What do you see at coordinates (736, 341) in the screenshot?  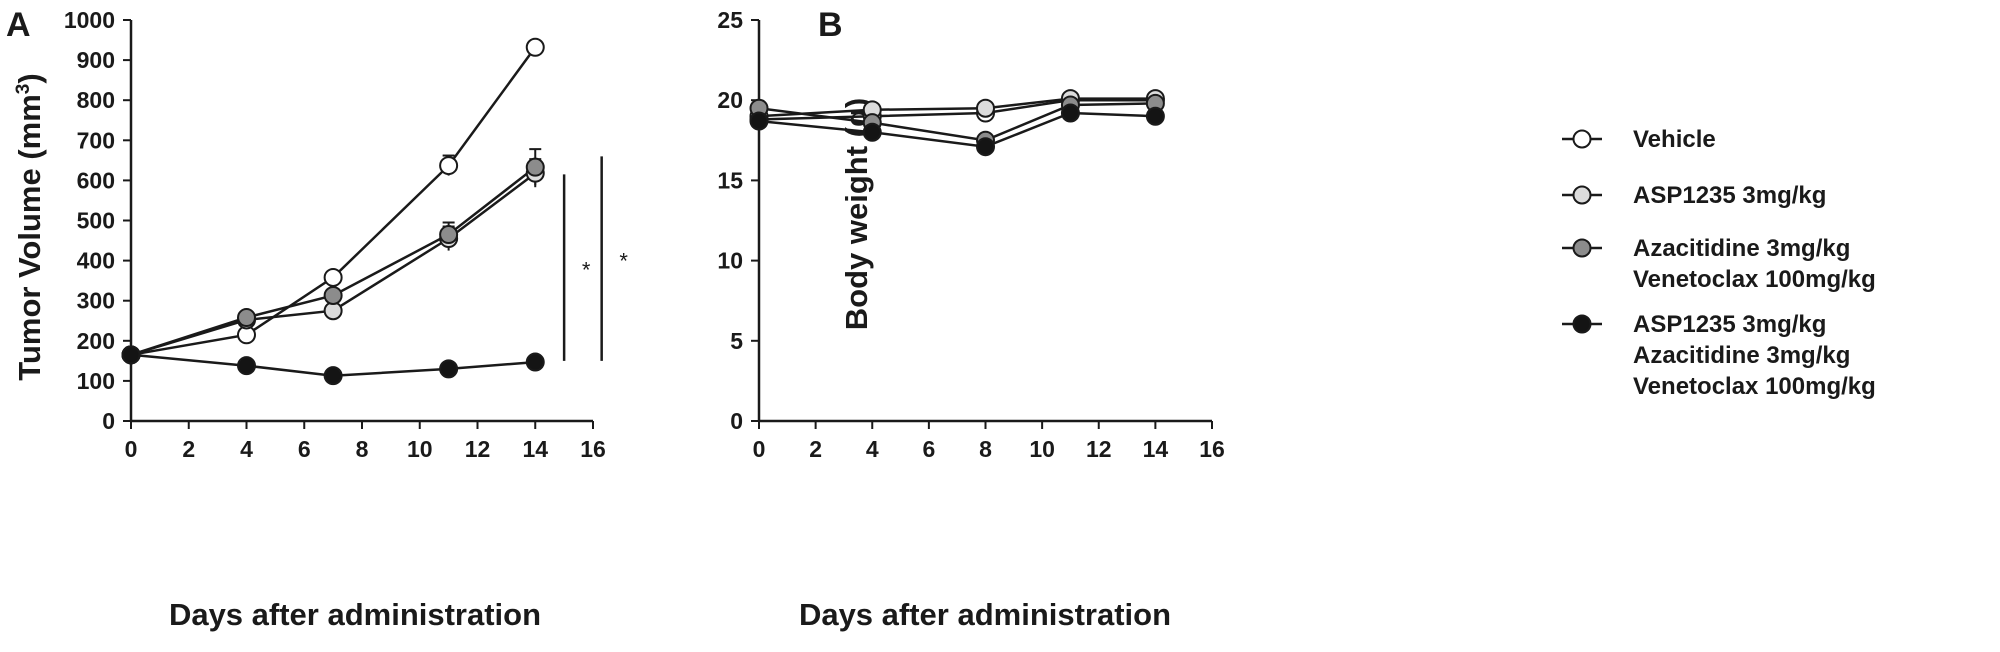 I see `y-tick-label: 5` at bounding box center [736, 341].